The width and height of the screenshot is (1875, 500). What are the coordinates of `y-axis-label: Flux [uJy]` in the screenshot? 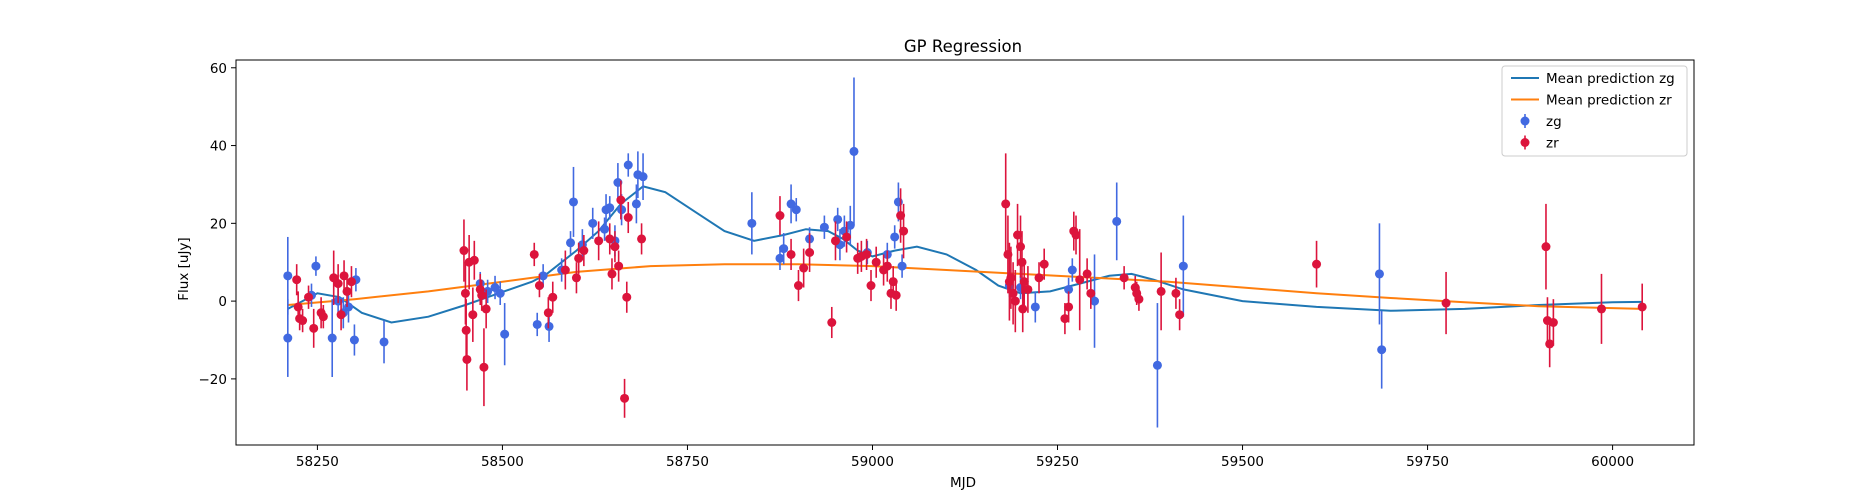 It's located at (184, 268).